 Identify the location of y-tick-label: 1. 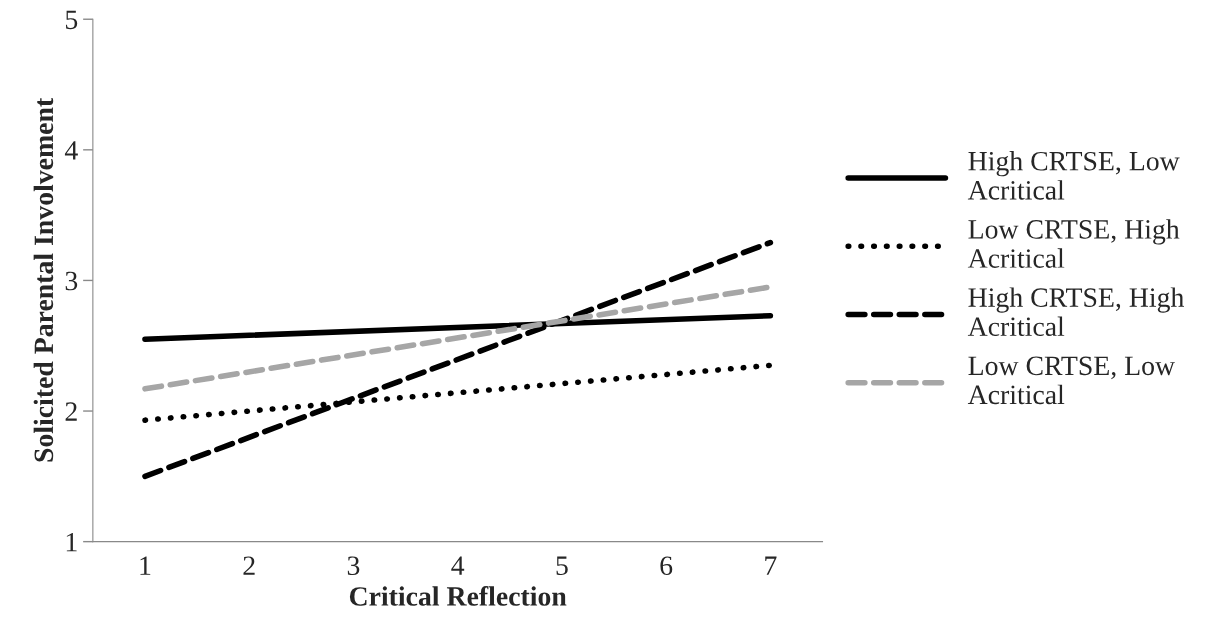
(71, 542).